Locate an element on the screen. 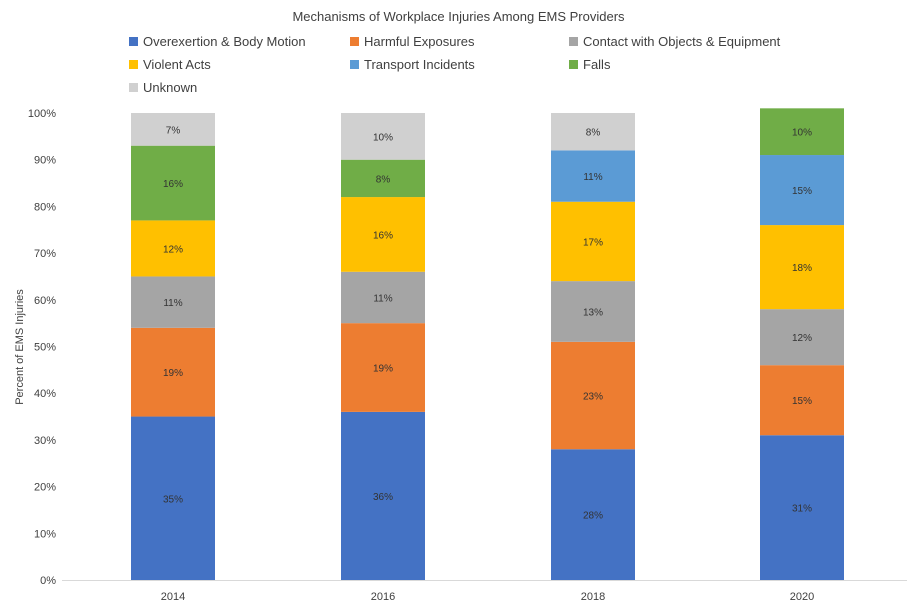 This screenshot has width=917, height=610. y-tick-label: 40% is located at coordinates (45, 394).